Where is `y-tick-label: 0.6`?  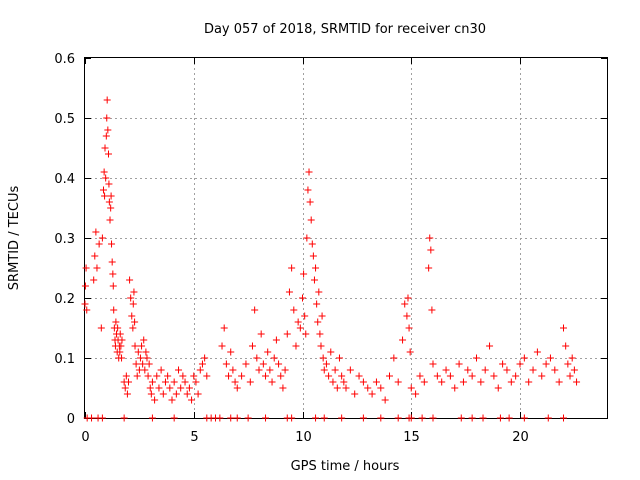
y-tick-label: 0.6 is located at coordinates (64, 59).